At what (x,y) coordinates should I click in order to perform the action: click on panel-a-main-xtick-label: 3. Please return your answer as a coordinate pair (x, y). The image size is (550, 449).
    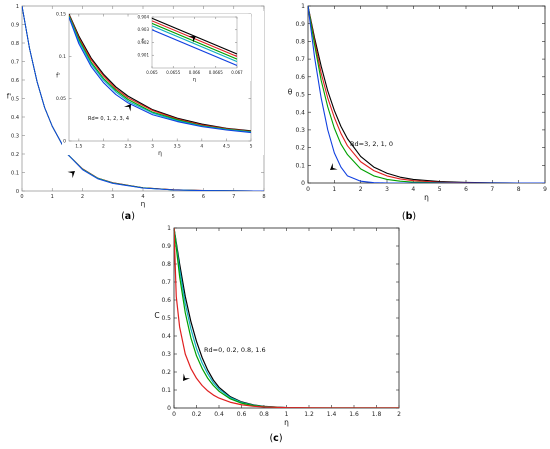
    Looking at the image, I should click on (112, 197).